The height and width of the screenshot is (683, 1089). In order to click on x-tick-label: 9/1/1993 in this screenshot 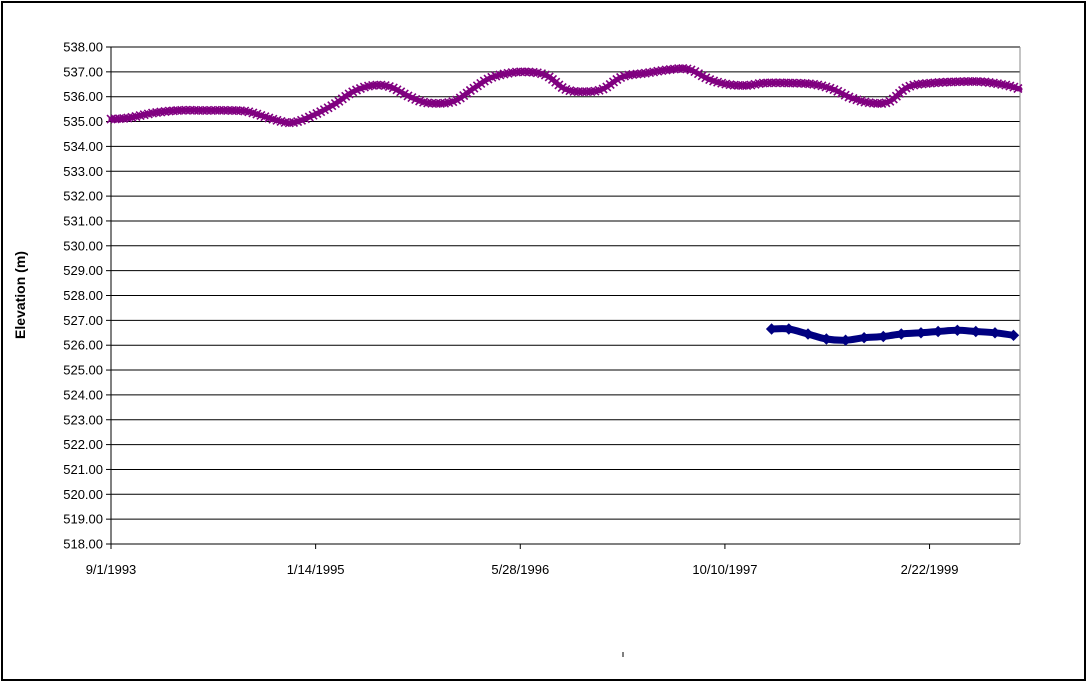, I will do `click(111, 569)`.